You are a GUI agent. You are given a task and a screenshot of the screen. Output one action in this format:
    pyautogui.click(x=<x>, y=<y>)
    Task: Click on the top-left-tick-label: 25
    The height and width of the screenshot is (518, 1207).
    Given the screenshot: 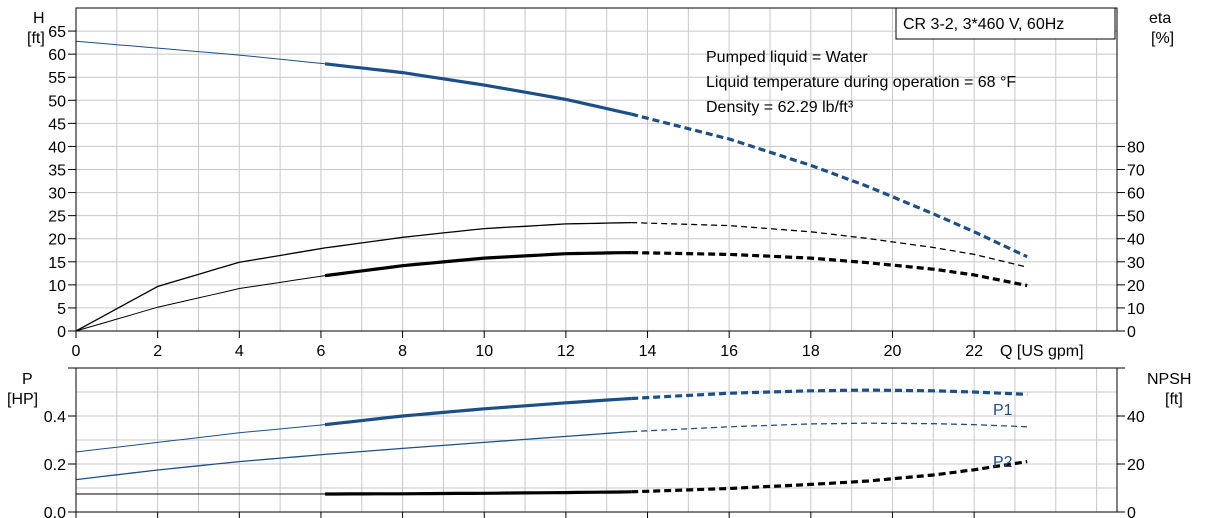 What is the action you would take?
    pyautogui.click(x=57, y=217)
    